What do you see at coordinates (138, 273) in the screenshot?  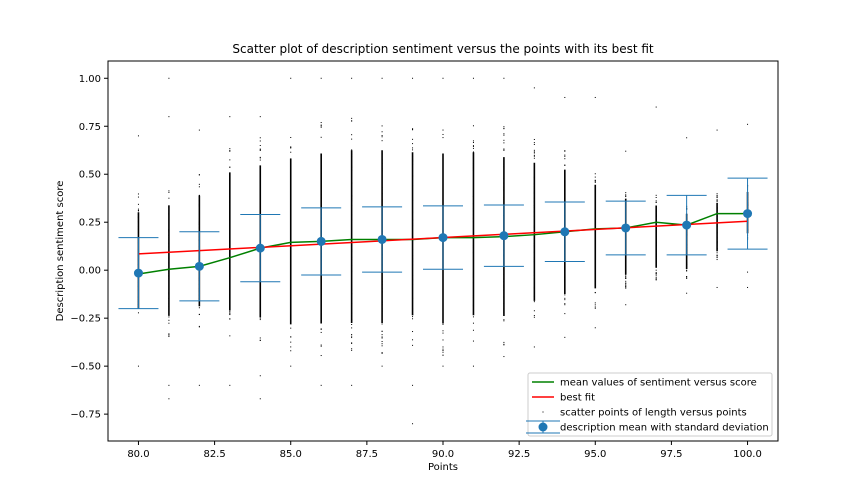 I see `mean-point` at bounding box center [138, 273].